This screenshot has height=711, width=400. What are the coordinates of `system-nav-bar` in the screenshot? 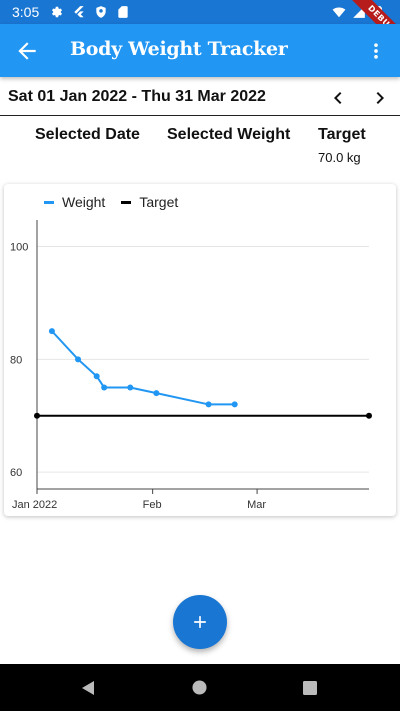 It's located at (200, 687).